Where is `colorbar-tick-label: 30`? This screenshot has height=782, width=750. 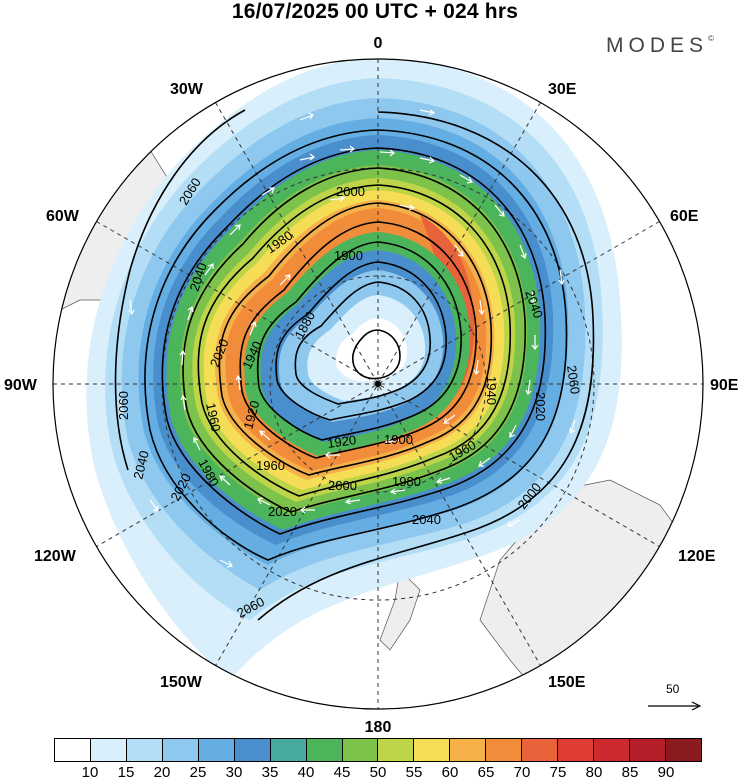
colorbar-tick-label: 30 is located at coordinates (234, 772).